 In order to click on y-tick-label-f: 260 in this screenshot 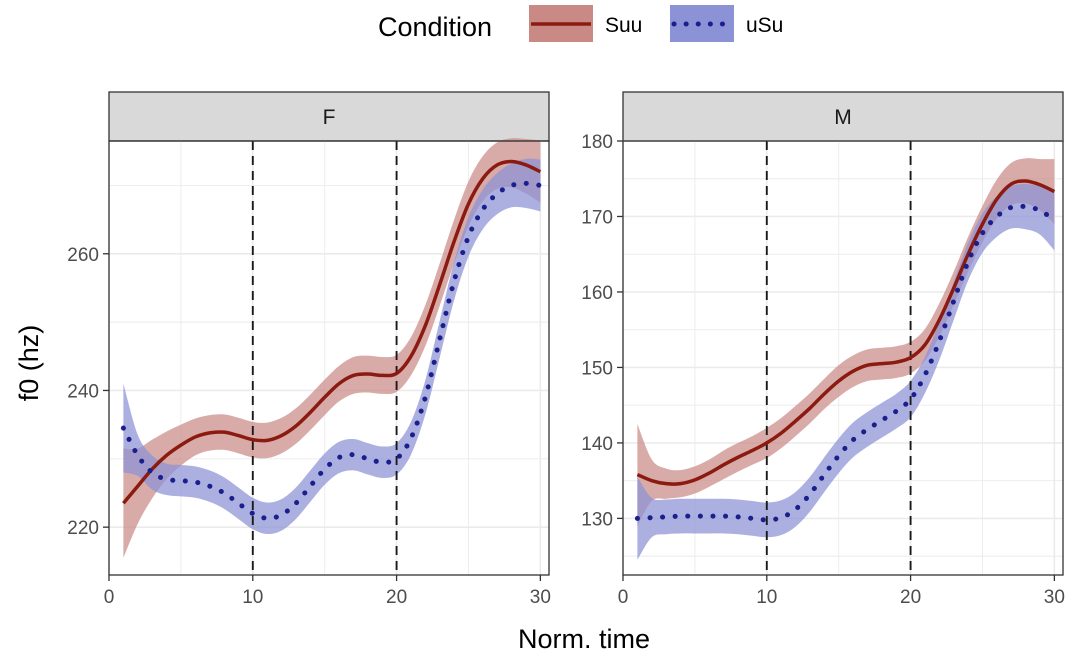, I will do `click(83, 255)`.